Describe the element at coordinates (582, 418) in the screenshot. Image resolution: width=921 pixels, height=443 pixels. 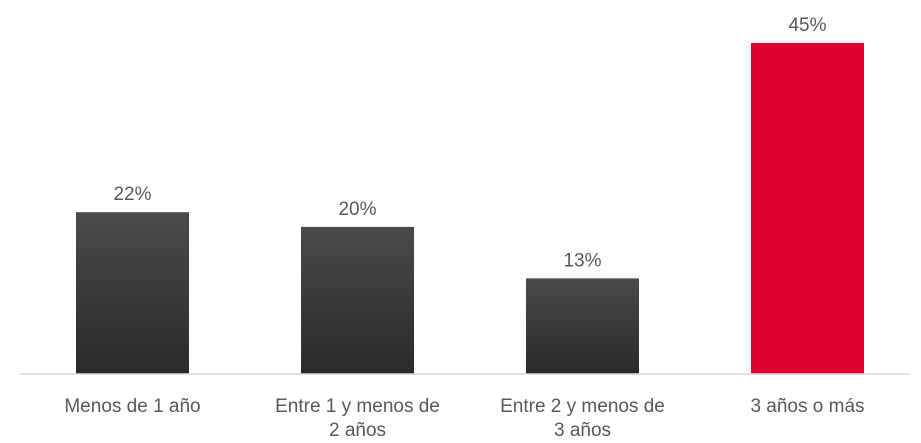
I see `category-label-2: Entre 2 y menos de 3 años` at that location.